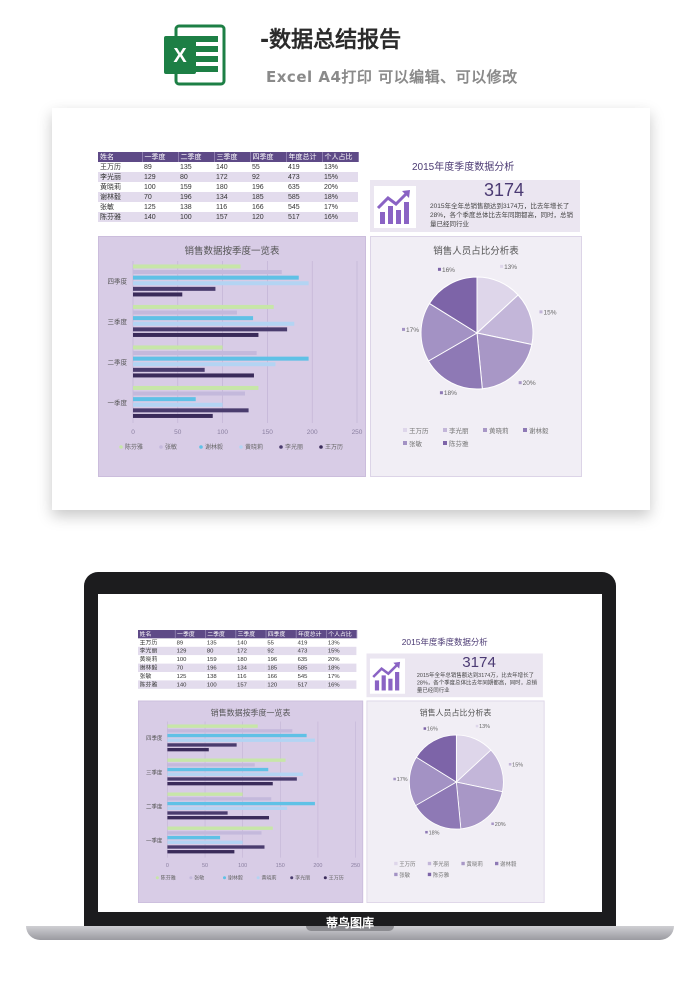 The height and width of the screenshot is (989, 700). What do you see at coordinates (190, 634) in the screenshot?
I see `table-header-cell: 一季度` at bounding box center [190, 634].